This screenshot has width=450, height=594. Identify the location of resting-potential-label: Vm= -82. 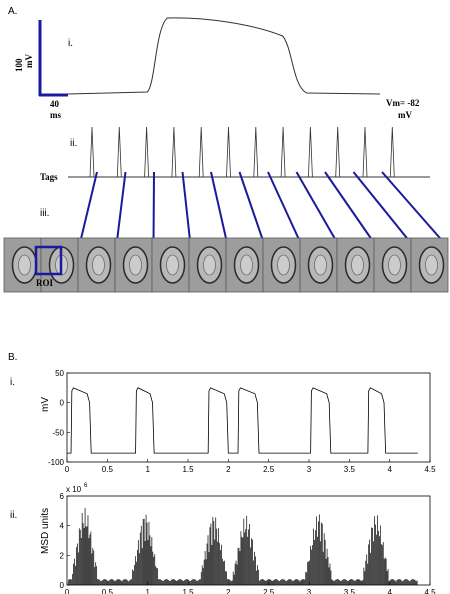
(403, 103).